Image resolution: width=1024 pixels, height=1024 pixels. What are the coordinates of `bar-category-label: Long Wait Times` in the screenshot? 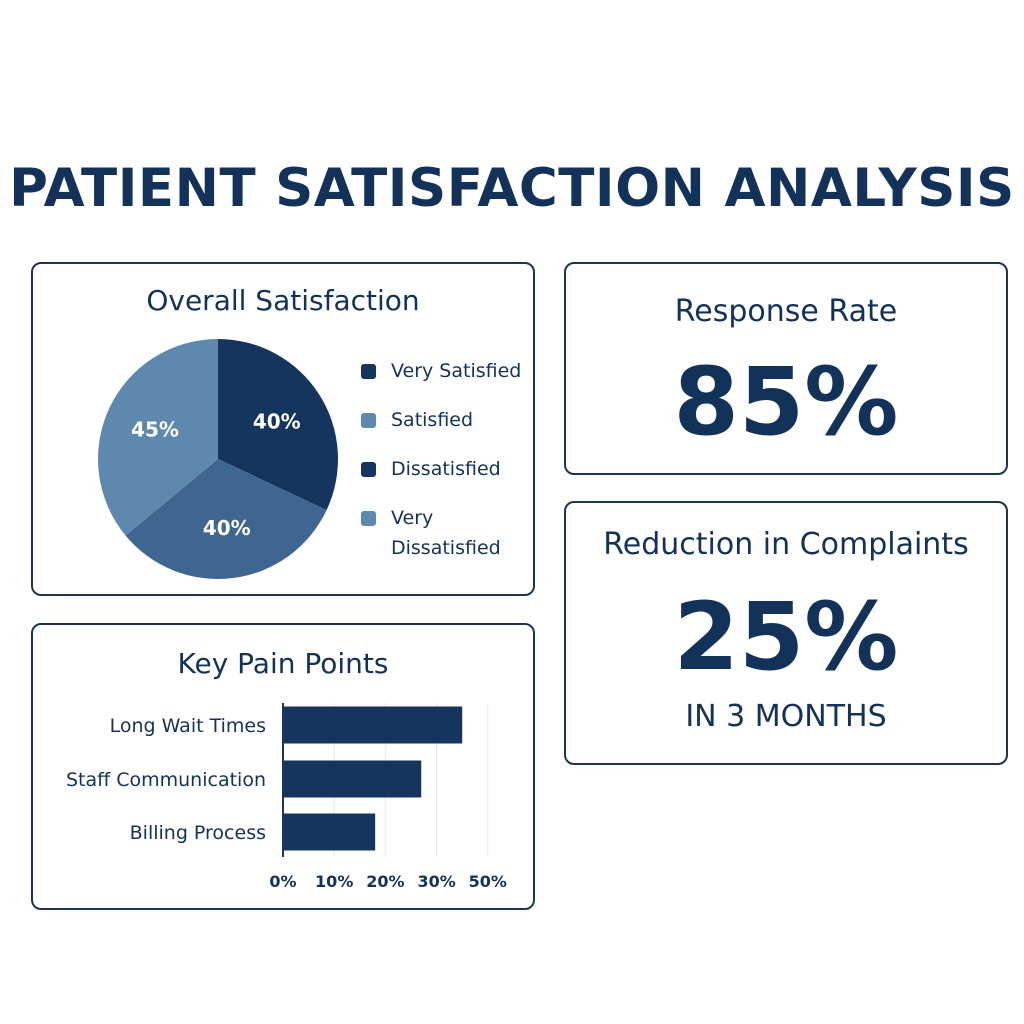 It's located at (188, 726).